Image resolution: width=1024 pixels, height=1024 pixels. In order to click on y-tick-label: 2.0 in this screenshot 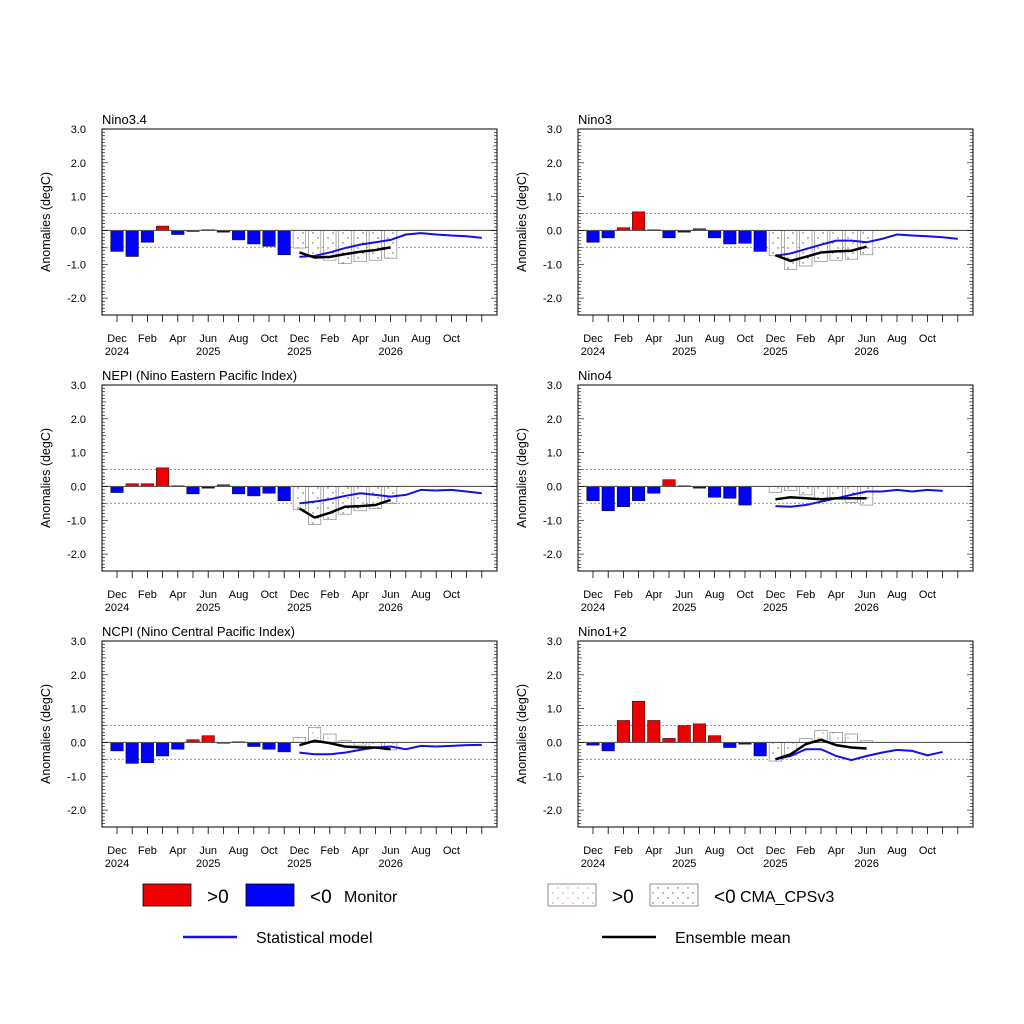, I will do `click(554, 420)`.